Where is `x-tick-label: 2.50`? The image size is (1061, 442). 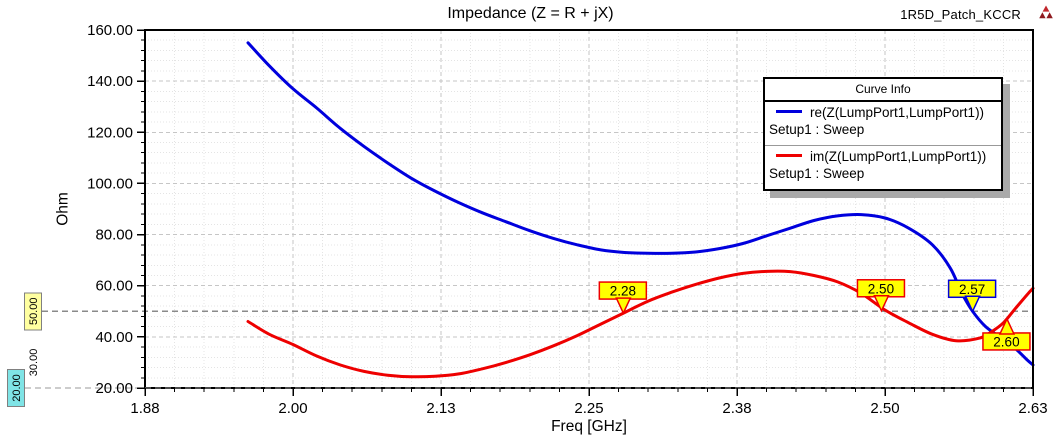
x-tick-label: 2.50 is located at coordinates (884, 408).